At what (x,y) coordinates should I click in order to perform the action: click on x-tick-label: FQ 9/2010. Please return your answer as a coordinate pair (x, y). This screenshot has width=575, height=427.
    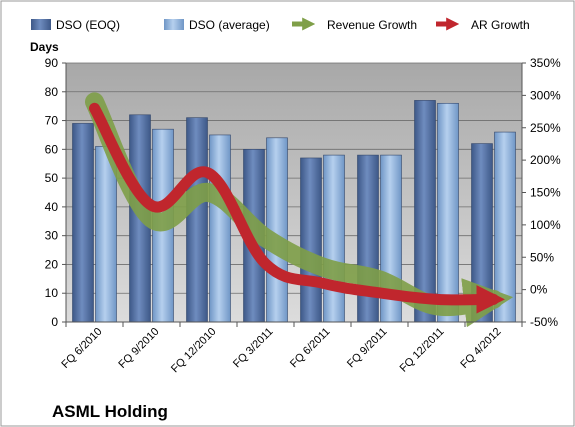
    Looking at the image, I should click on (138, 348).